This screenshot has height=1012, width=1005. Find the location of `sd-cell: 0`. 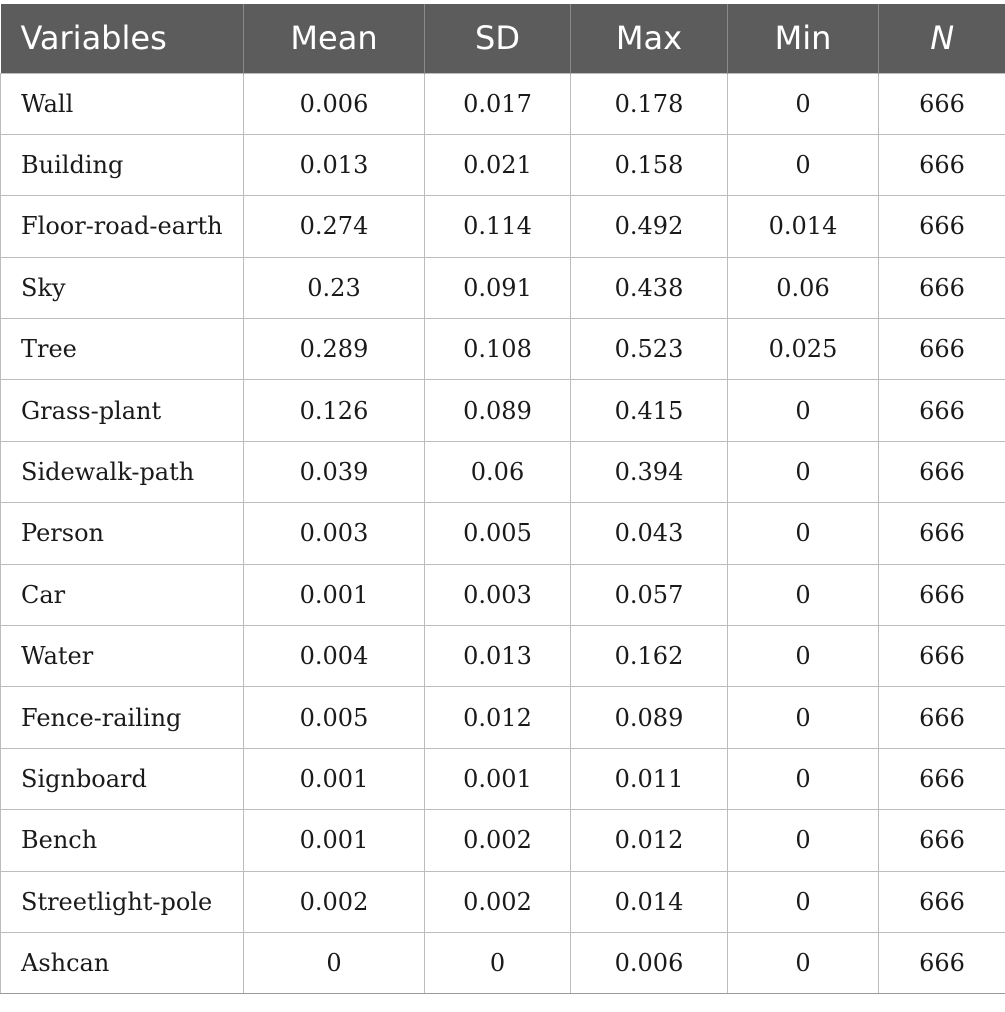

sd-cell: 0 is located at coordinates (497, 963).